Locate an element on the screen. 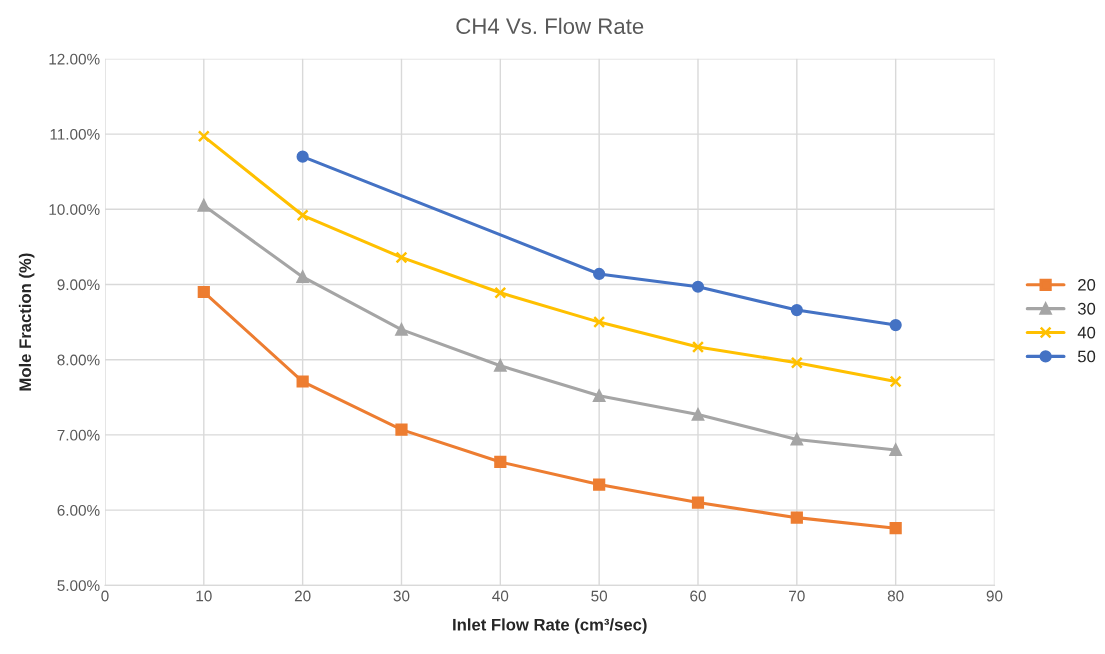  y-tick-label: 5.00% is located at coordinates (78, 586).